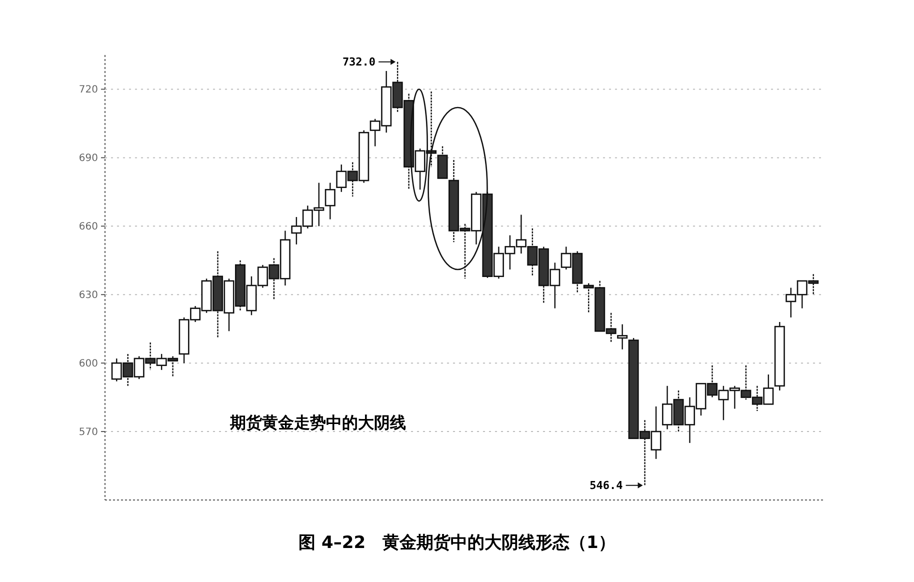  I want to click on annotation: 期货黄金走势中的大阴线, so click(317, 422).